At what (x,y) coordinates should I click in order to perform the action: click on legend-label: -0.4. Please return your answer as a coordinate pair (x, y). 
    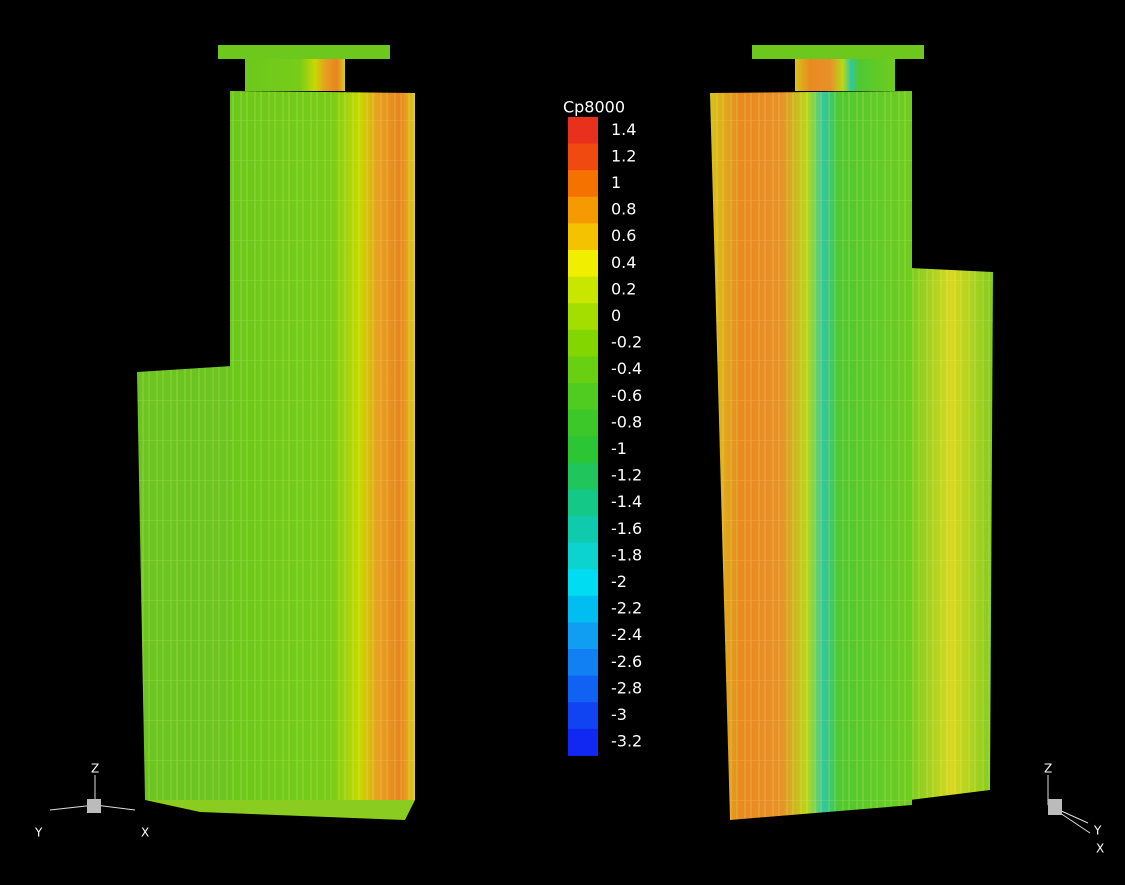
    Looking at the image, I should click on (626, 368).